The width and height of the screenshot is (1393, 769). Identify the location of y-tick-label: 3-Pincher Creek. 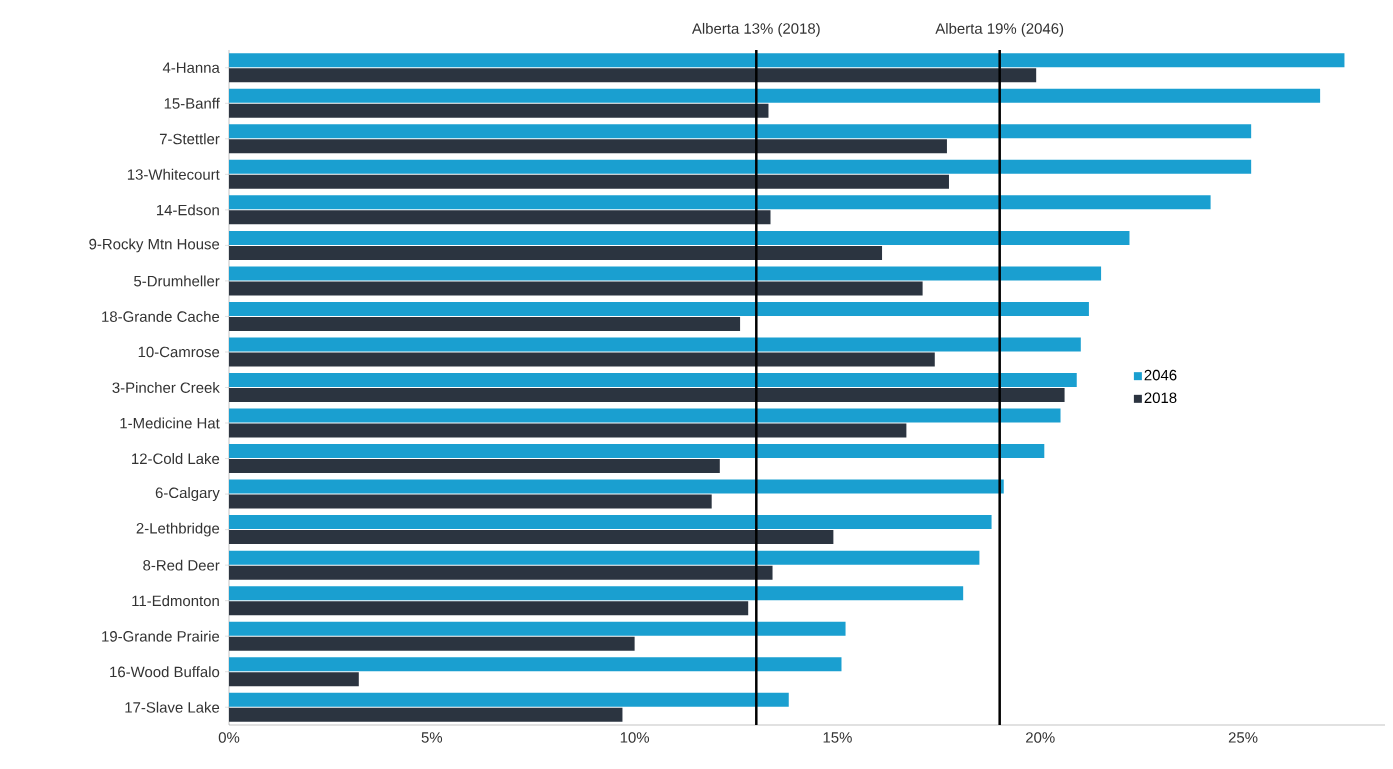
(166, 387).